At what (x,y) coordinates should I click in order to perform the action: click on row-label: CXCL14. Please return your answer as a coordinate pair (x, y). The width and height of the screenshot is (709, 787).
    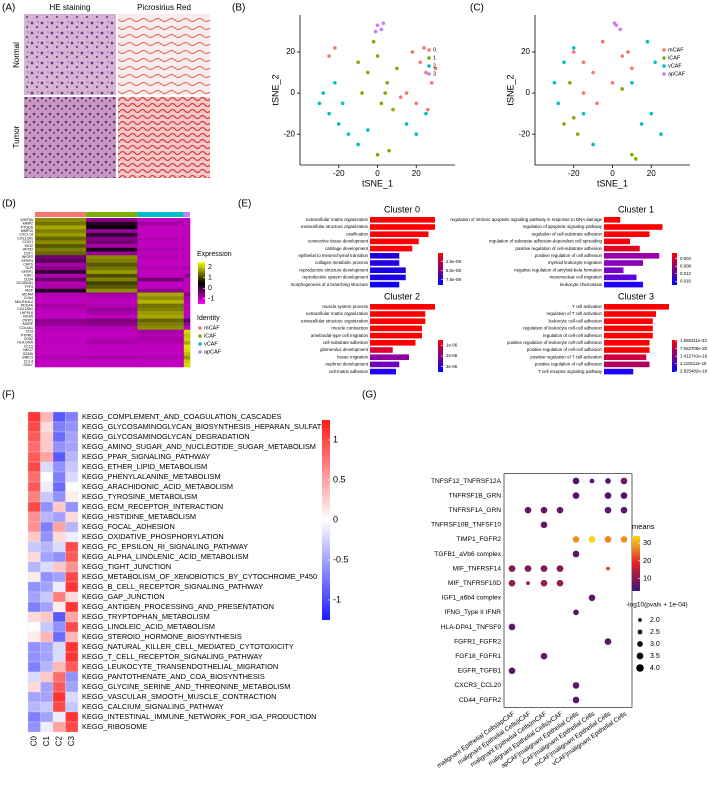
    Looking at the image, I should click on (26, 235).